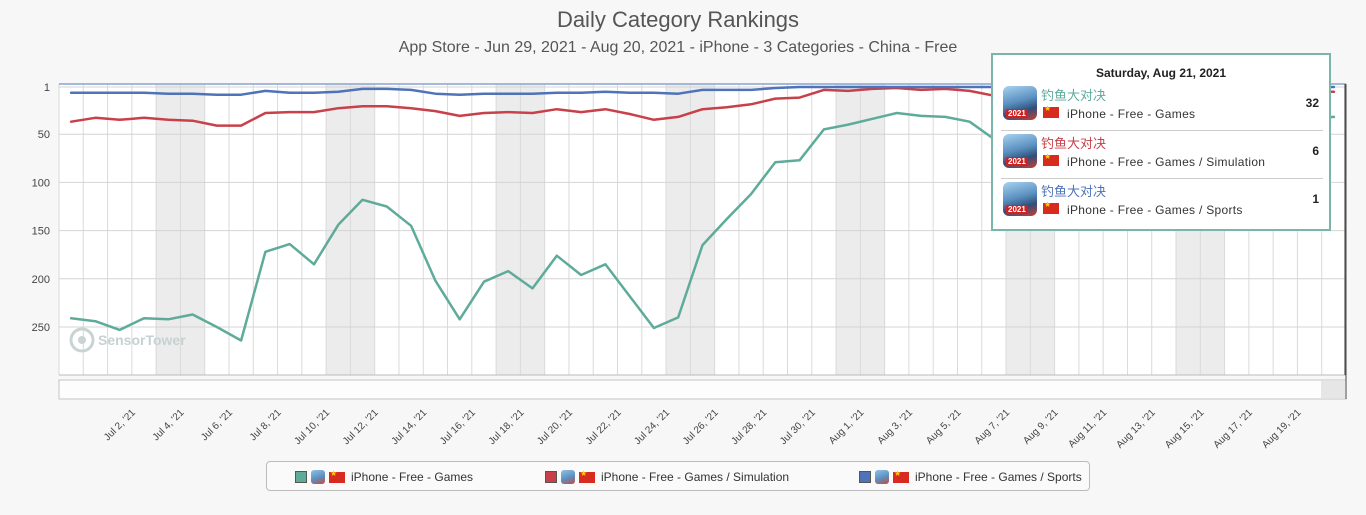 The height and width of the screenshot is (515, 1366). Describe the element at coordinates (41, 280) in the screenshot. I see `y-tick-label: 200` at that location.